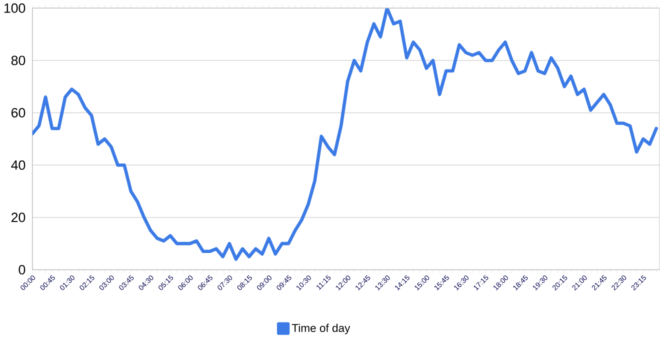  What do you see at coordinates (19, 217) in the screenshot?
I see `y-tick-label: 20` at bounding box center [19, 217].